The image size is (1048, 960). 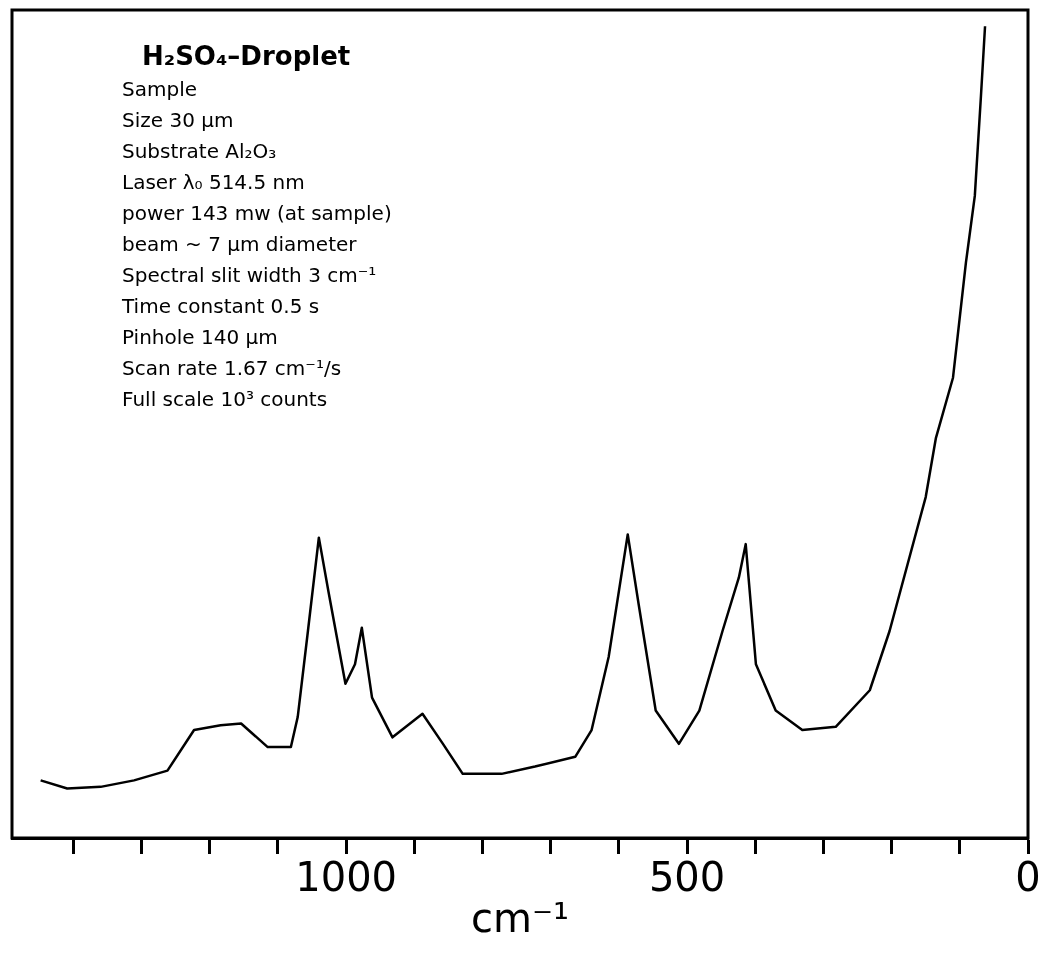 I want to click on annotation: Pinhole 140 µm, so click(x=200, y=337).